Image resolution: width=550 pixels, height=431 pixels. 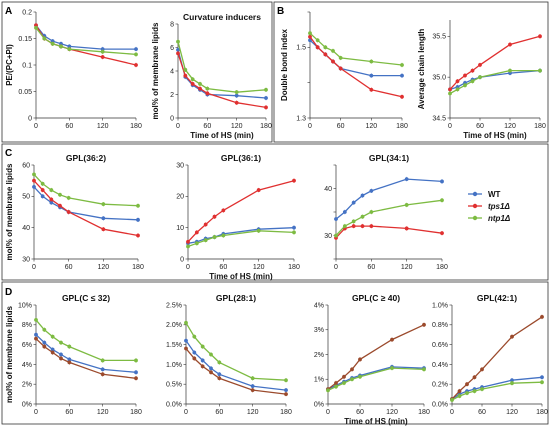 I want to click on y-tick-label: 2.5%, so click(x=174, y=305).